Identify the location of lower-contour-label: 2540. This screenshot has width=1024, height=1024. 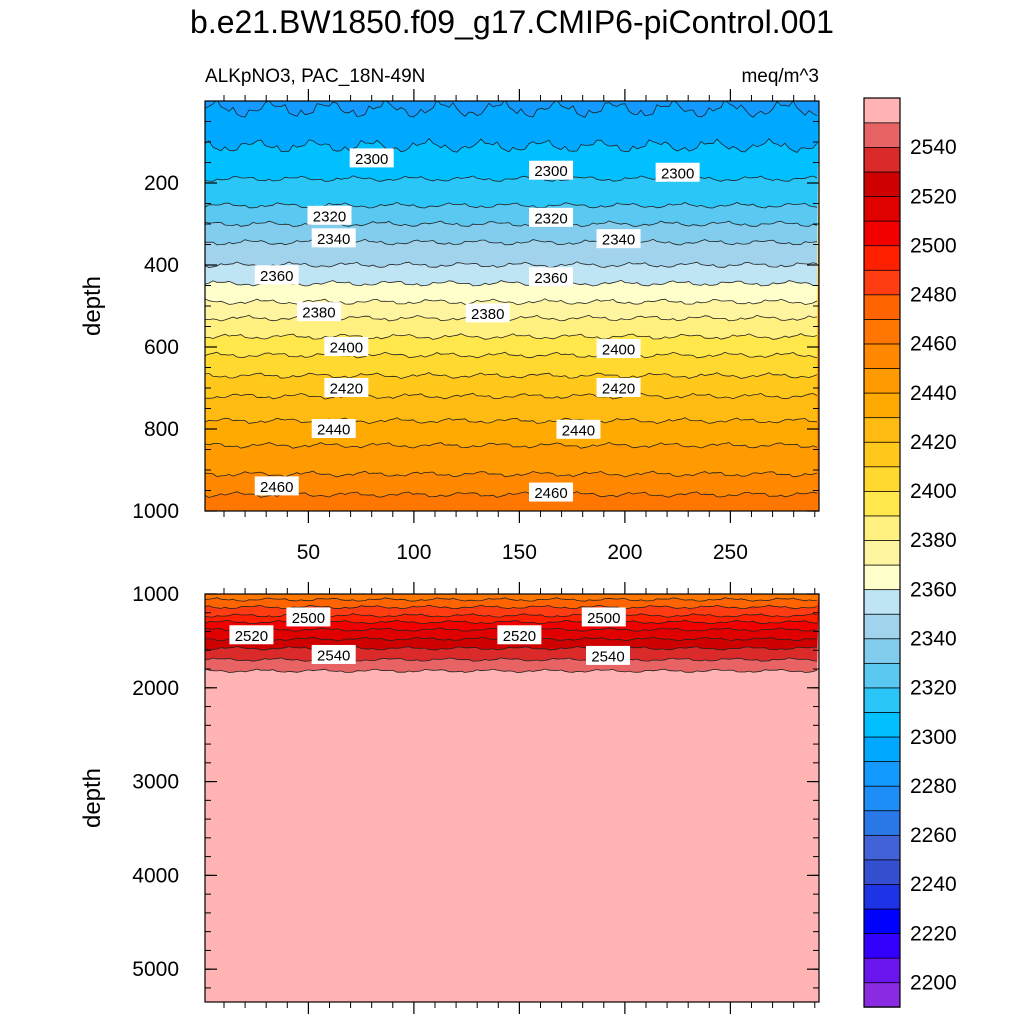
(333, 654).